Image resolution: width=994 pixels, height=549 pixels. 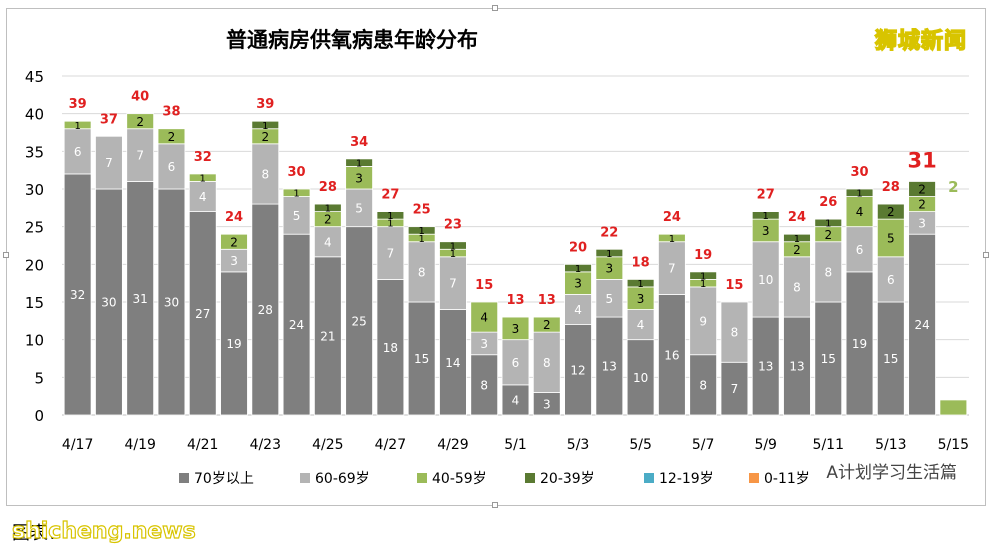 What do you see at coordinates (734, 285) in the screenshot?
I see `total-label: 15` at bounding box center [734, 285].